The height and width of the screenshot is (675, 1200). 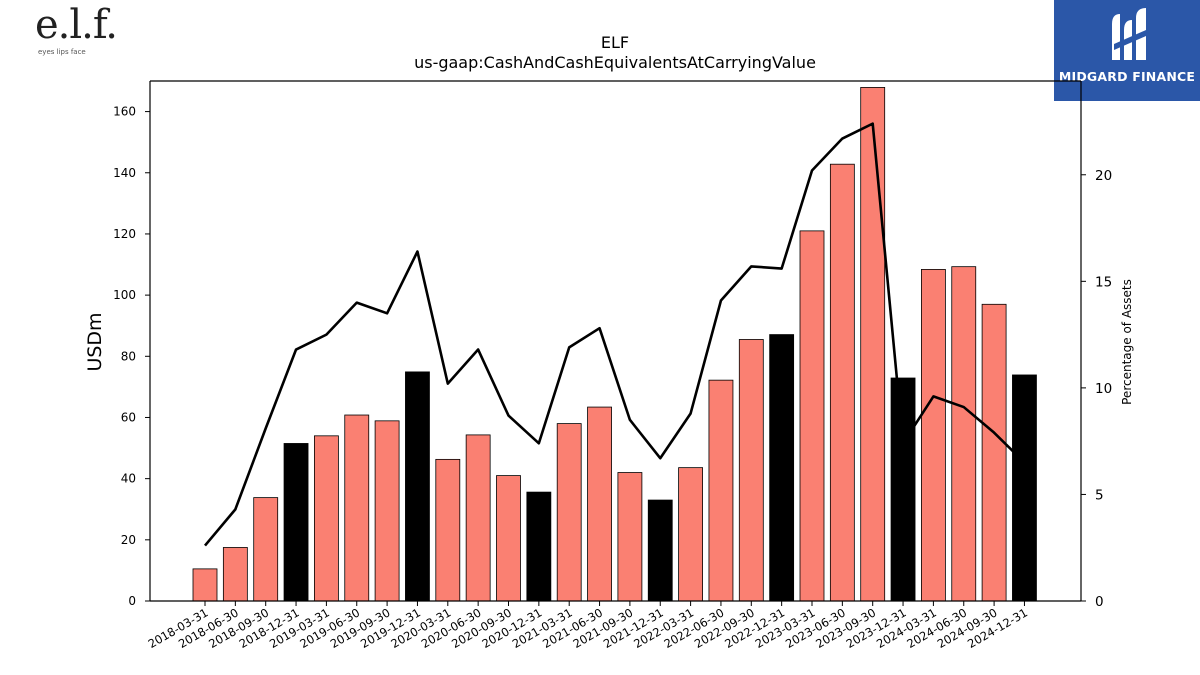 I want to click on y2-tick-label: 10, so click(x=1103, y=389).